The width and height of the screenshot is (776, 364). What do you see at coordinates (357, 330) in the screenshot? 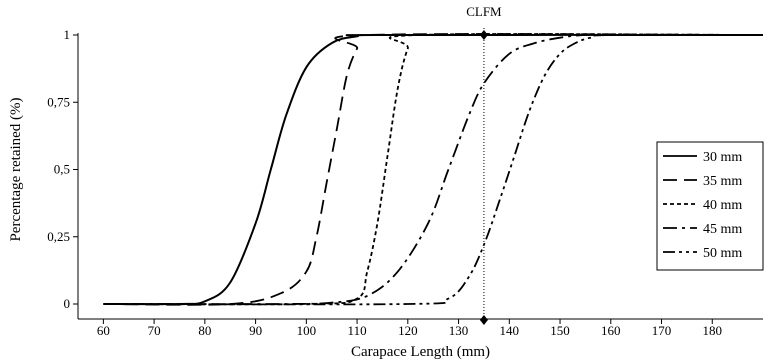
I see `x-tick-label: 110` at bounding box center [357, 330].